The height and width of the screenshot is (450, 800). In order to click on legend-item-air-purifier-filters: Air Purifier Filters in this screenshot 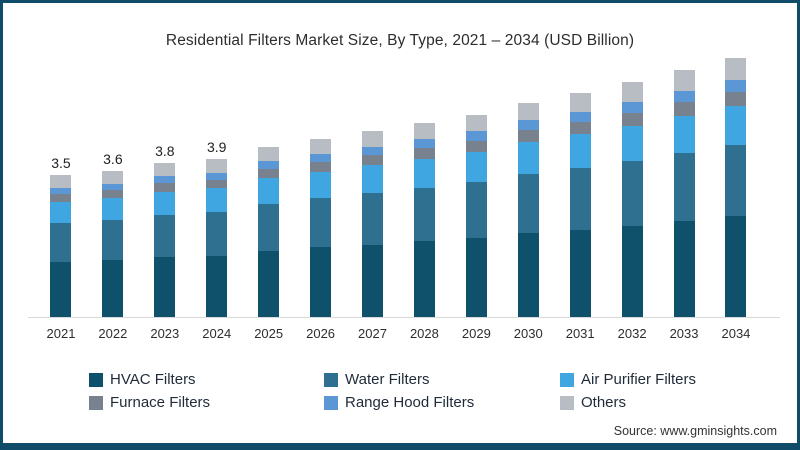, I will do `click(628, 379)`.